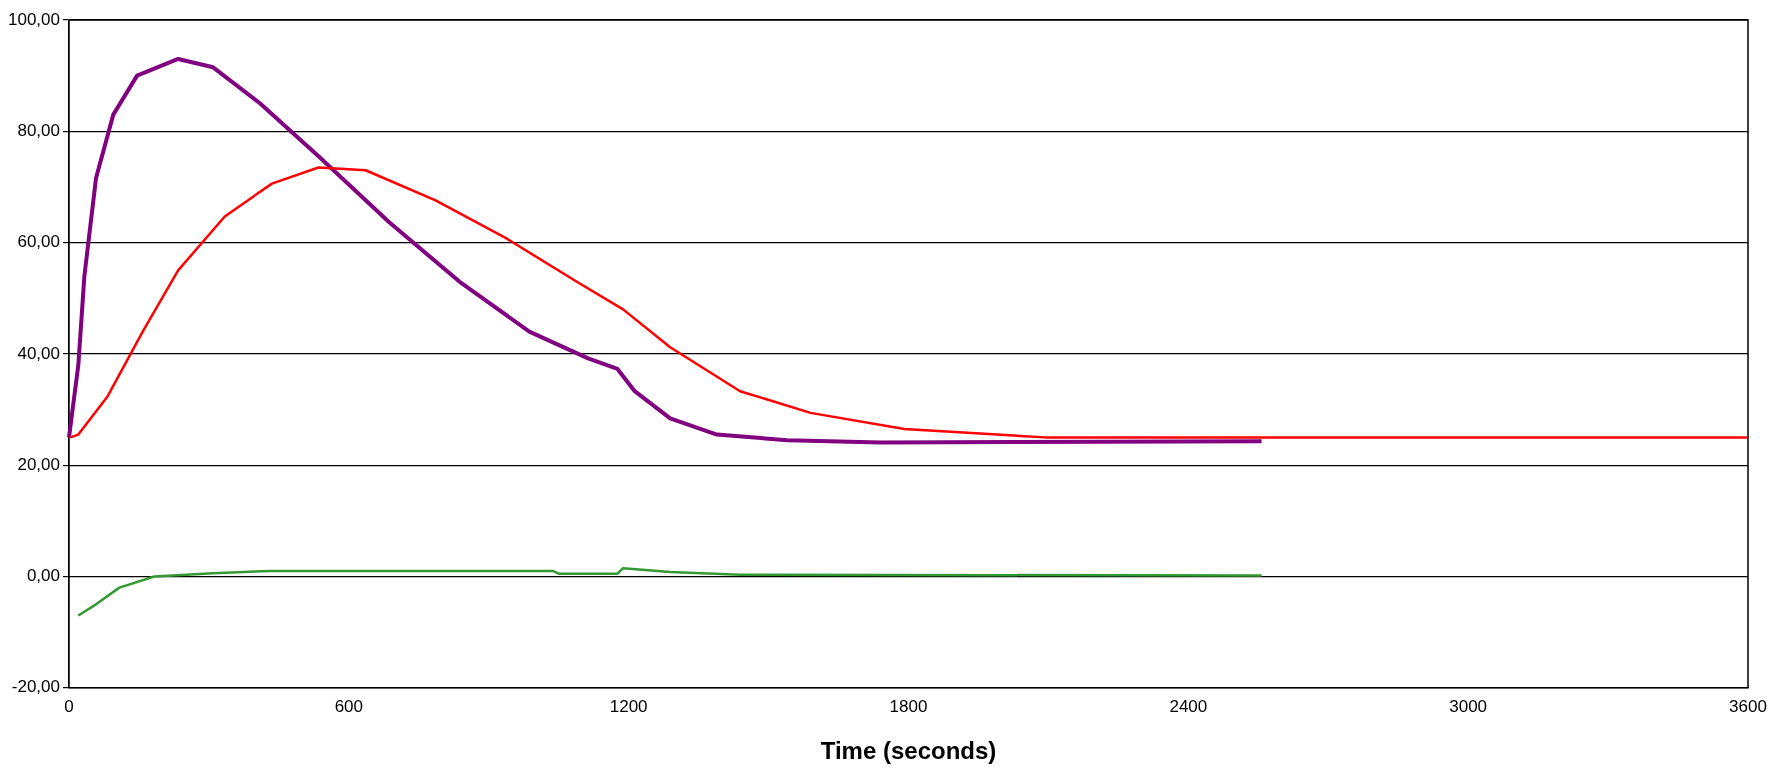 The width and height of the screenshot is (1778, 776). I want to click on x-tick-label: 1800, so click(908, 706).